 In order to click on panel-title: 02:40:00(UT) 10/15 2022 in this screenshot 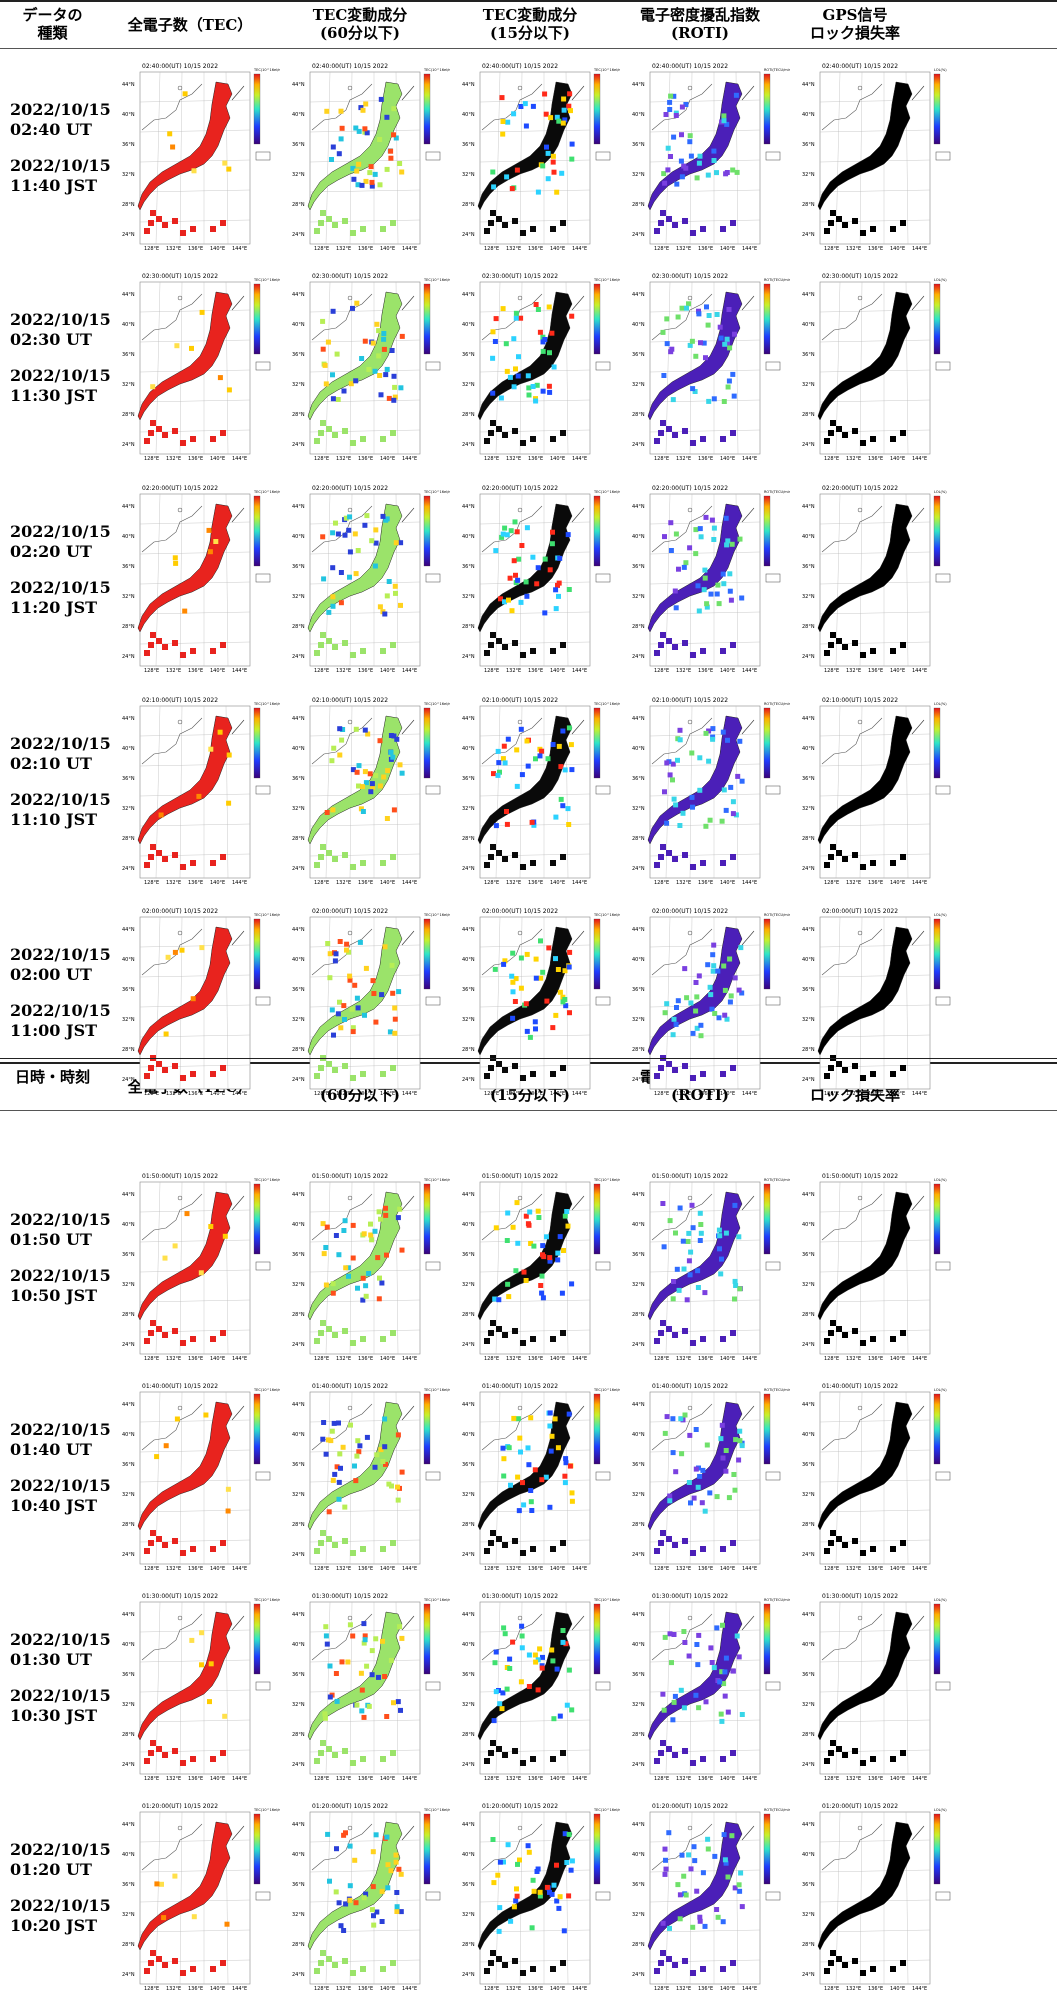, I will do `click(860, 66)`.